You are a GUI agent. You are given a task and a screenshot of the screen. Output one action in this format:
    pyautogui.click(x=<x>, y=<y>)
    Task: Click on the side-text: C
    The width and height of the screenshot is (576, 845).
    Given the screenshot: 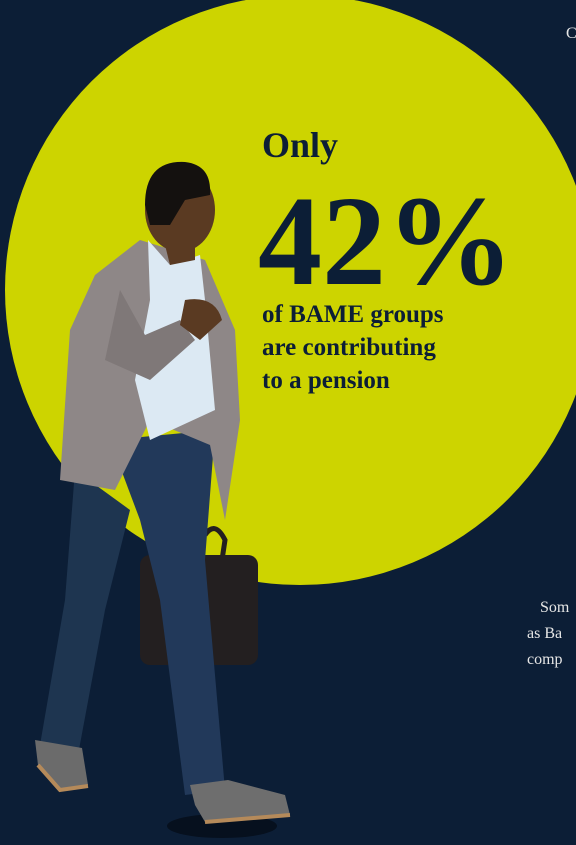 What is the action you would take?
    pyautogui.click(x=571, y=33)
    